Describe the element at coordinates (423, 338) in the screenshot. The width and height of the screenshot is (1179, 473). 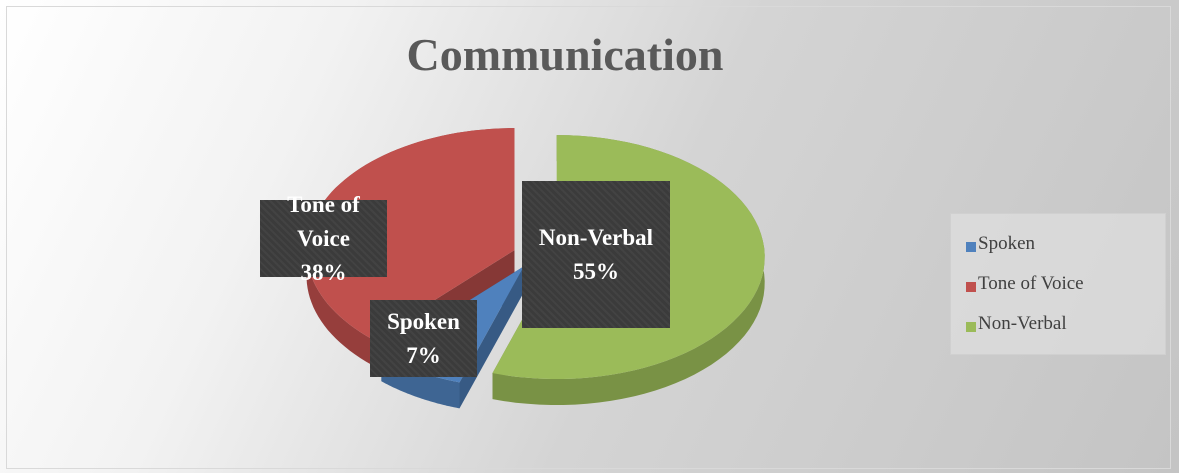
I see `data-label: Spoken 7%` at that location.